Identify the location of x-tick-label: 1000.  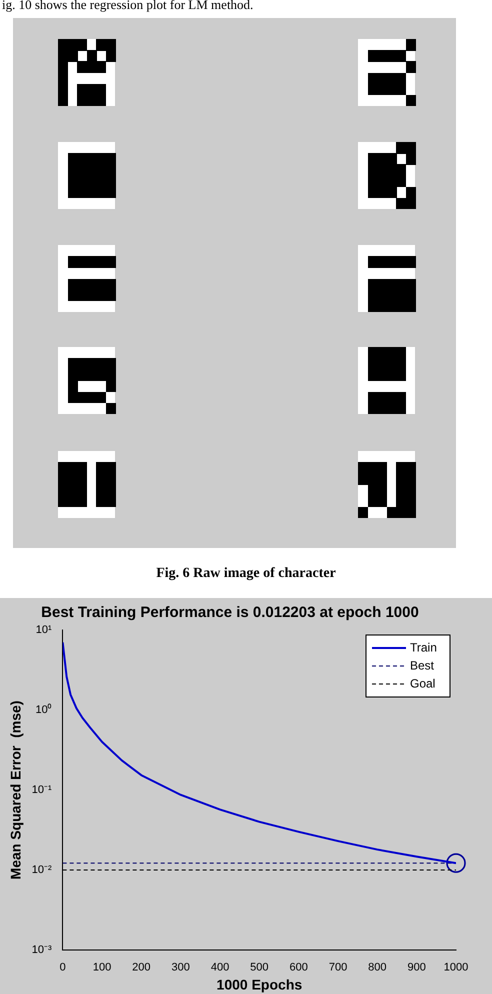
(456, 968).